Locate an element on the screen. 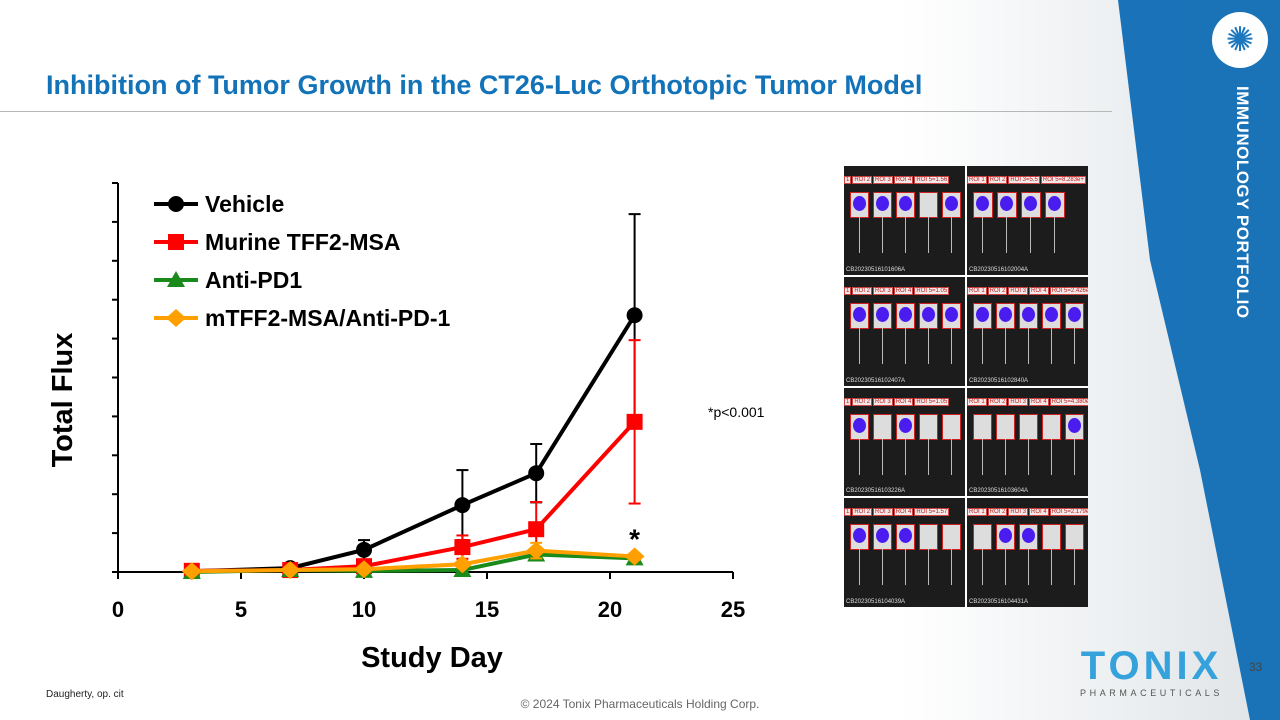  roi-label: ROI 3=5.5 is located at coordinates (1024, 180).